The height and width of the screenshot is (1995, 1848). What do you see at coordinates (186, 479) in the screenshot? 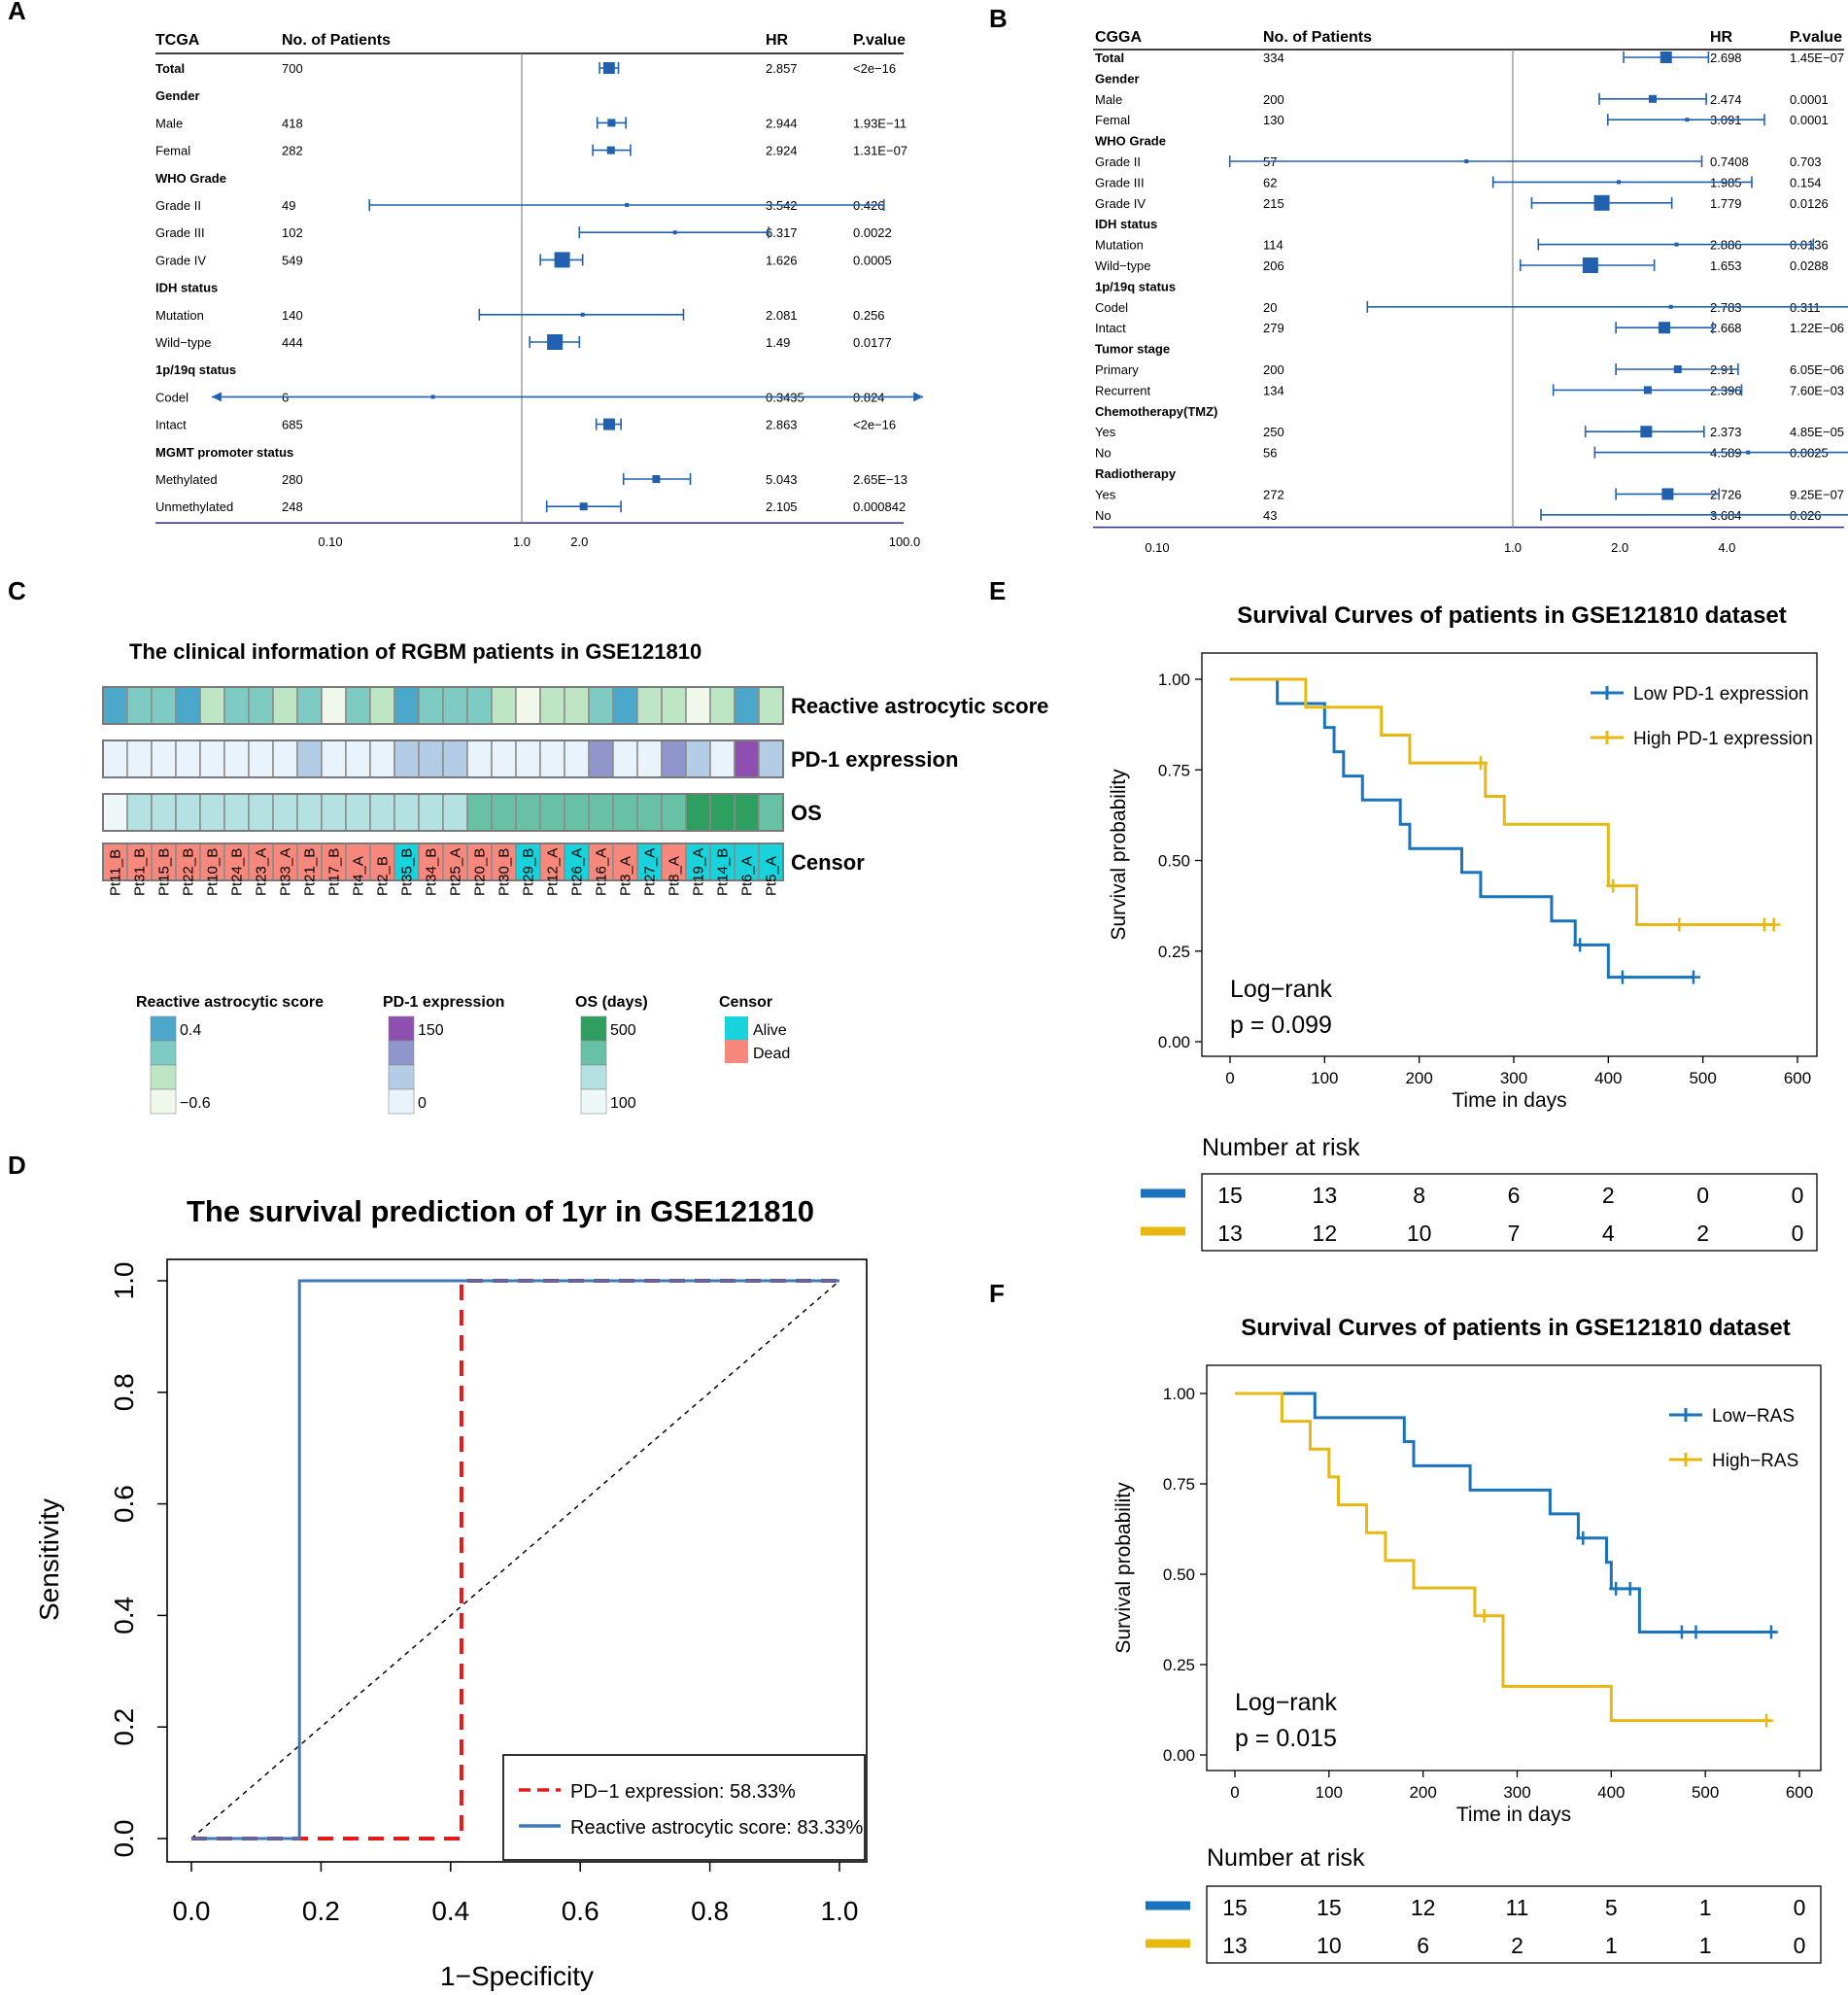
I see `row-label: Methylated` at bounding box center [186, 479].